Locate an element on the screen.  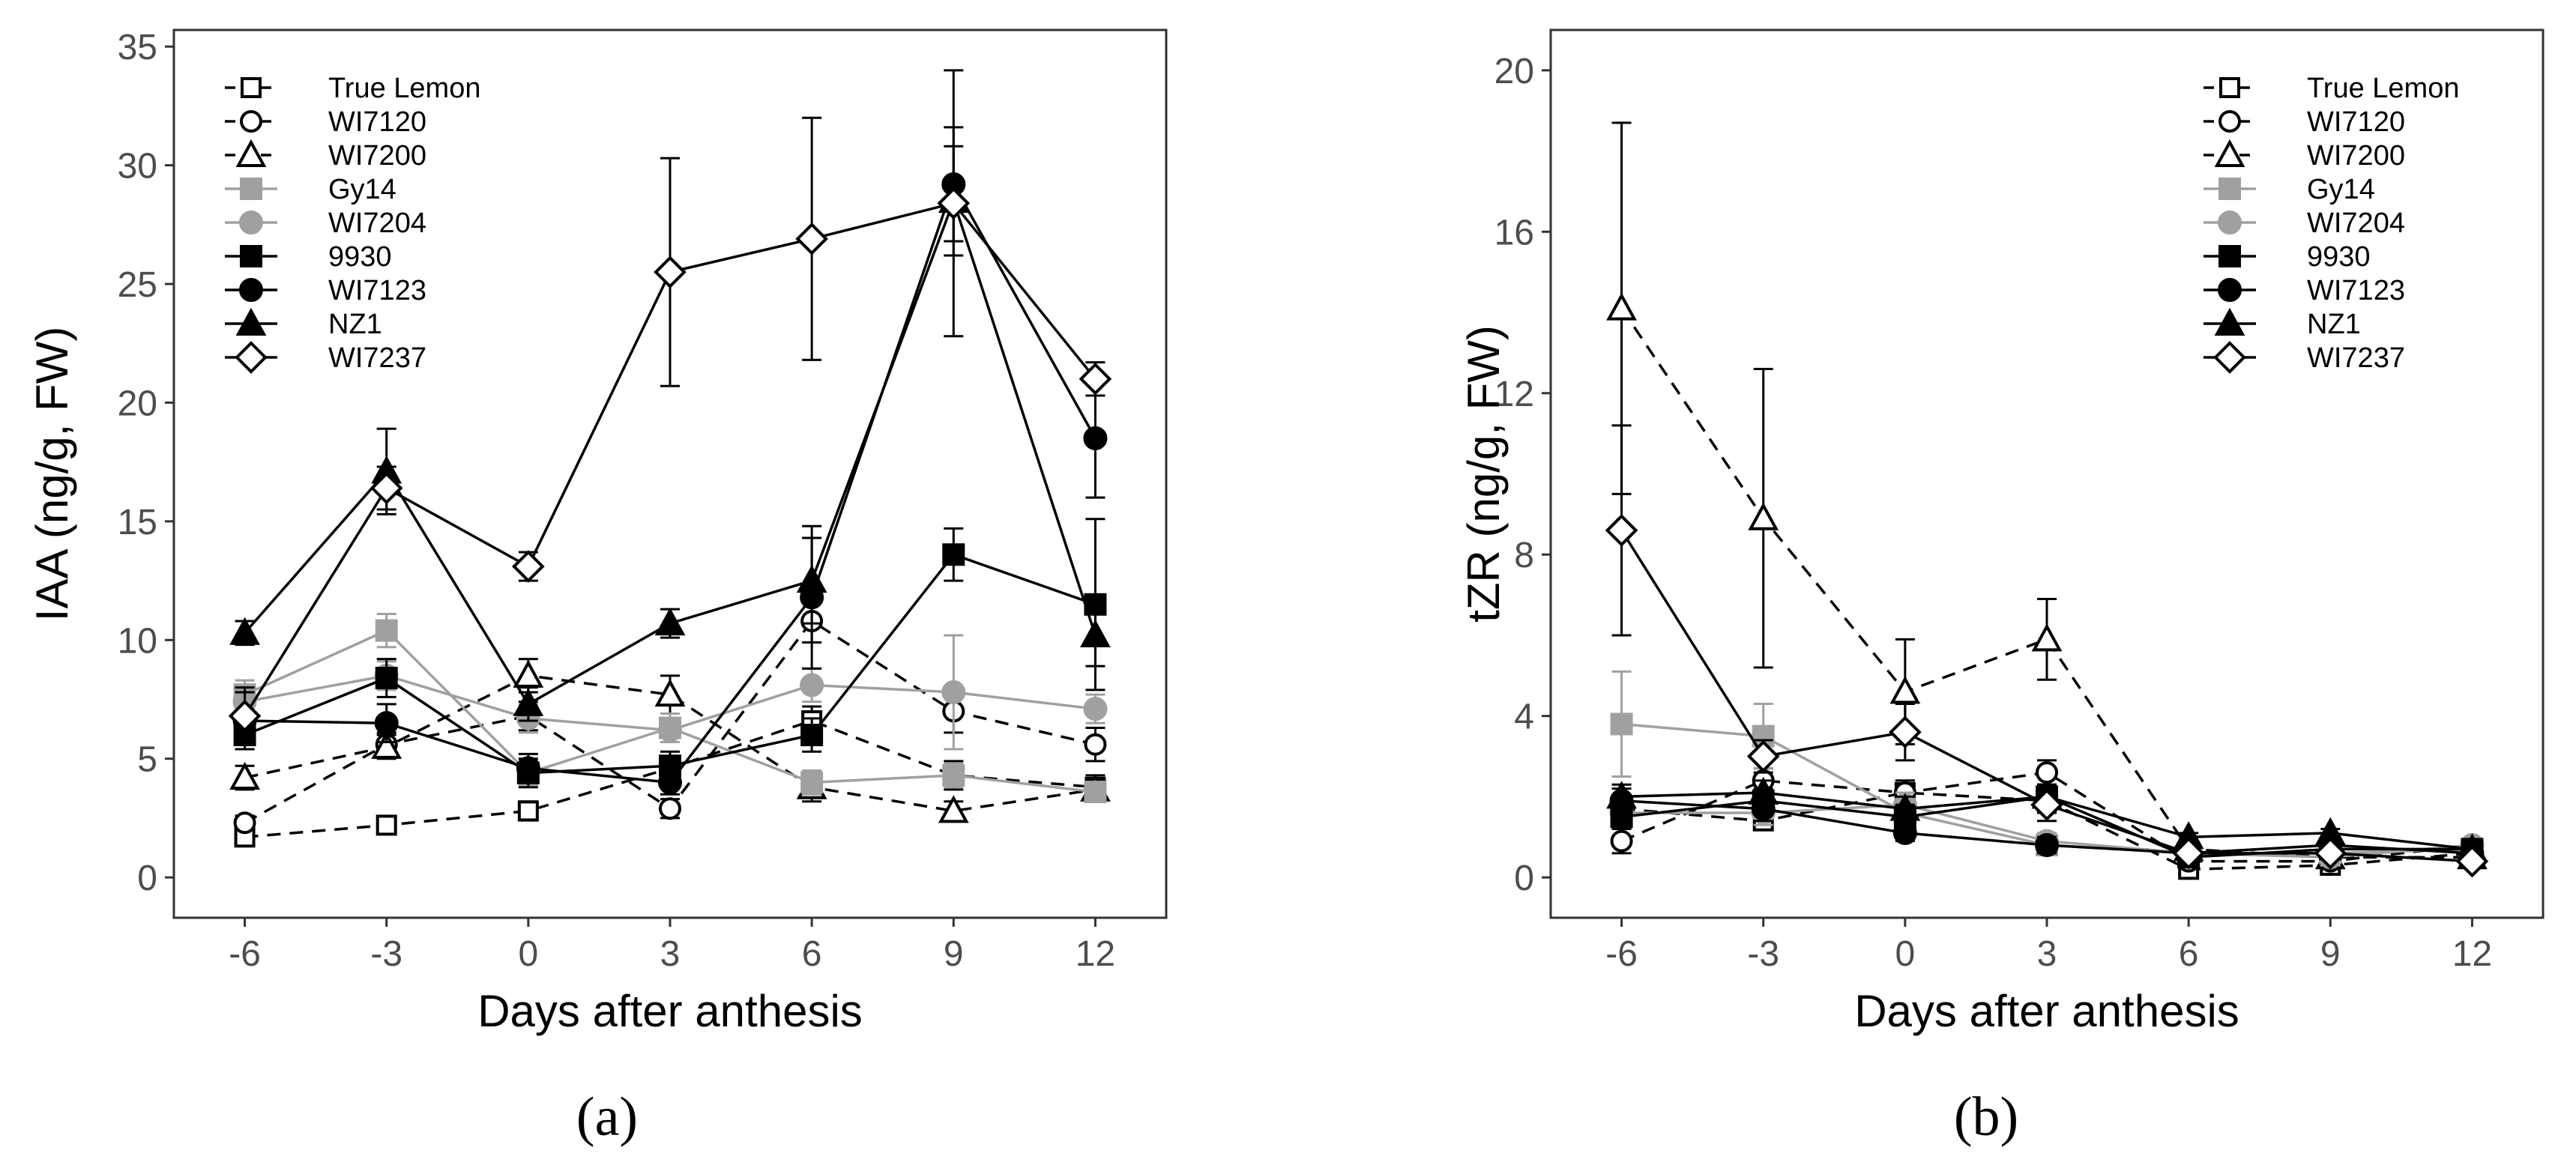
y-tick-label: 4 is located at coordinates (1524, 717).